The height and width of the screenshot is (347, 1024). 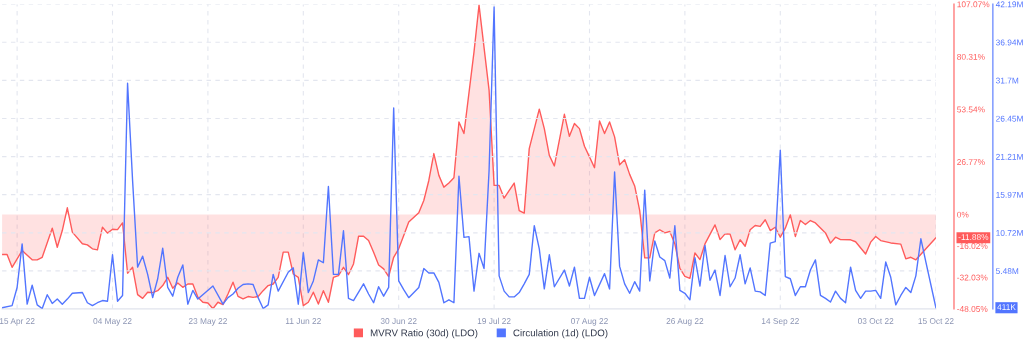 What do you see at coordinates (1009, 118) in the screenshot?
I see `y2-tick-label: 26.45M` at bounding box center [1009, 118].